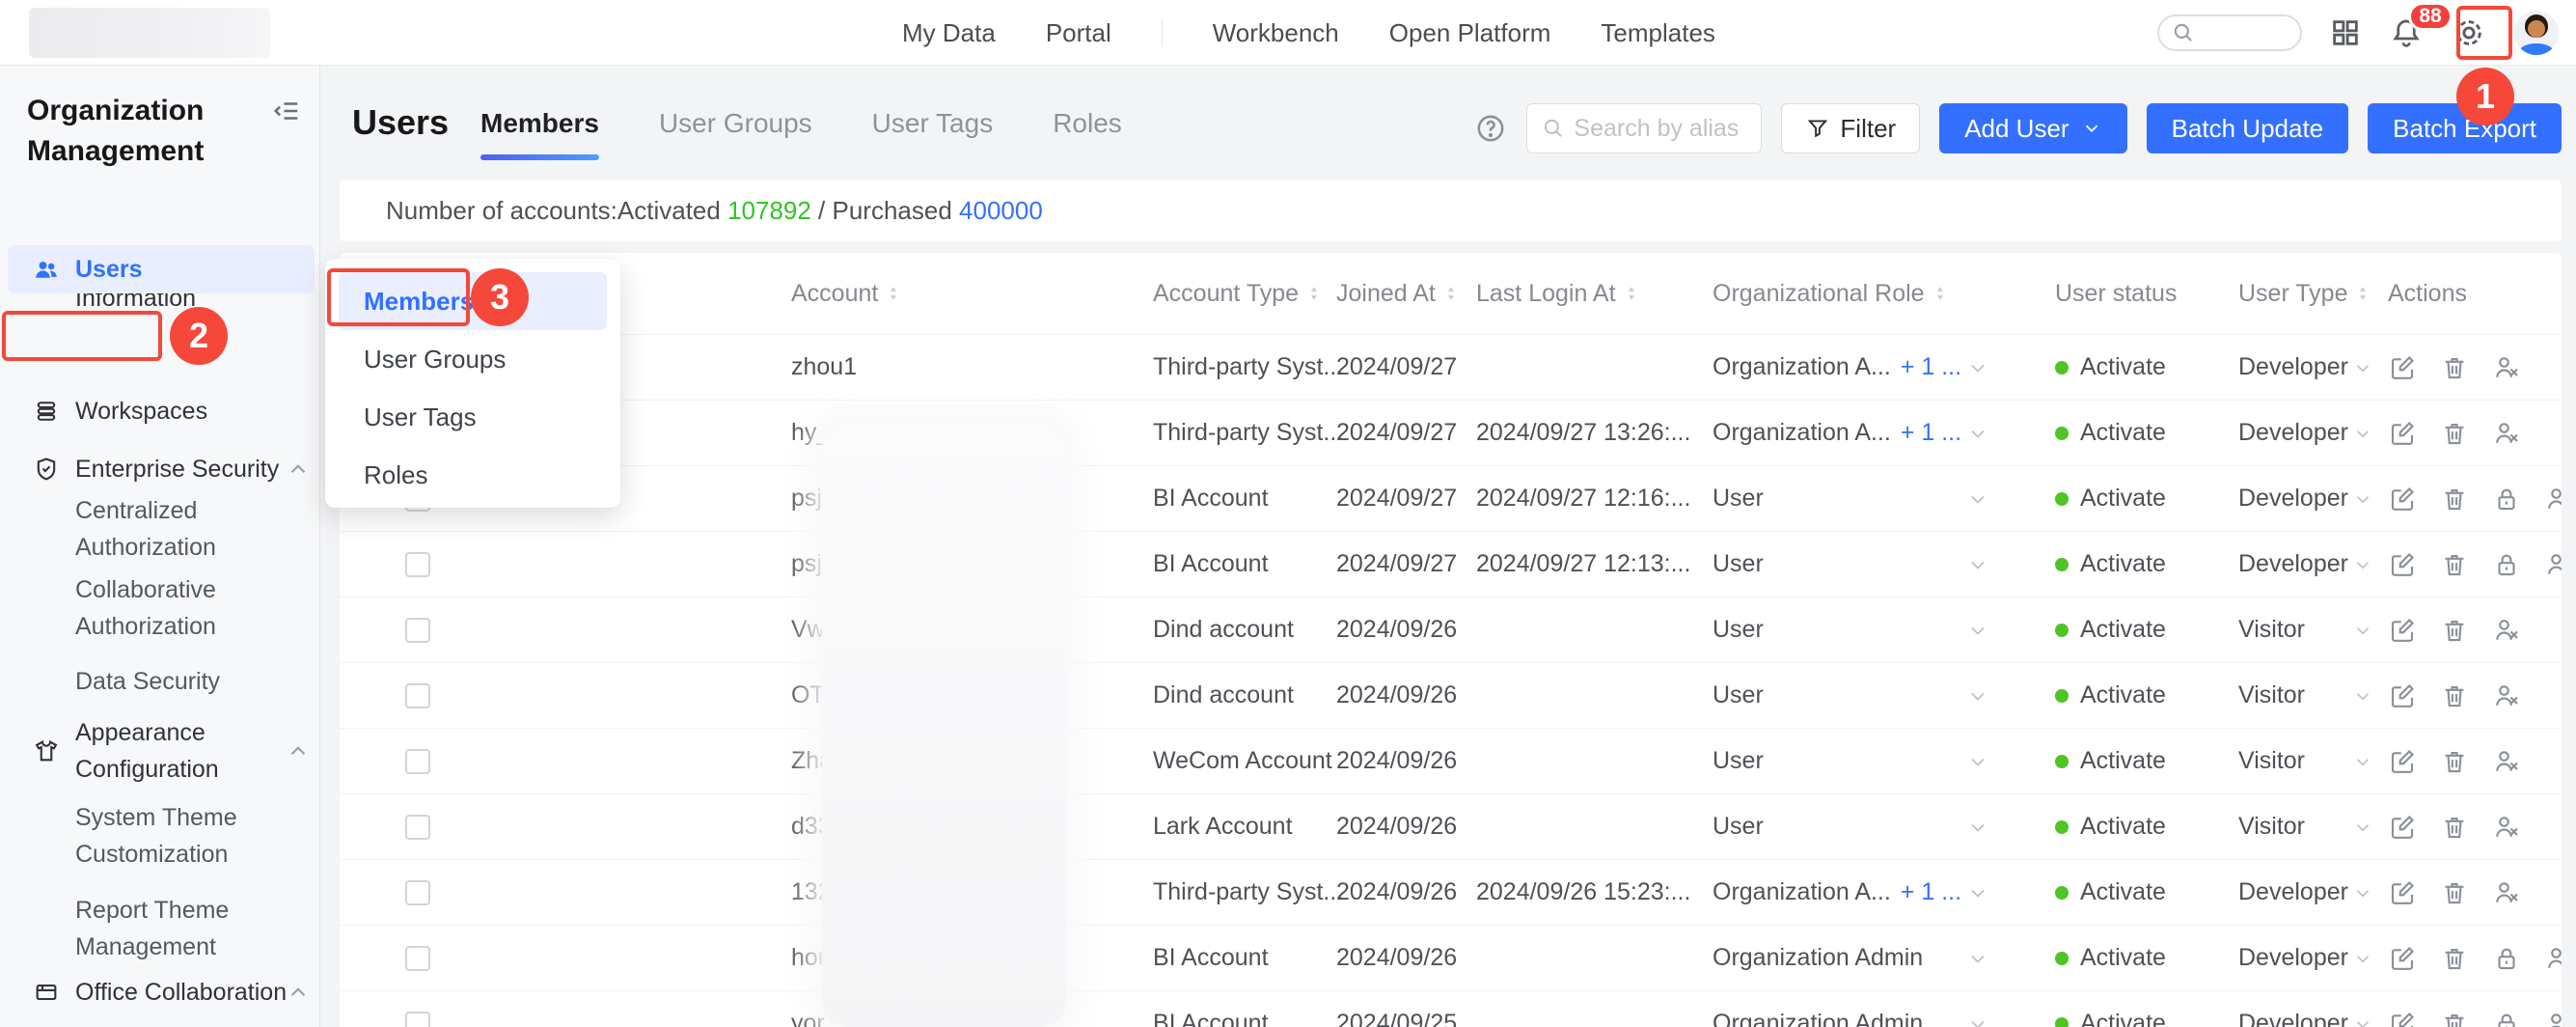  I want to click on column-header-account: Account, so click(847, 293).